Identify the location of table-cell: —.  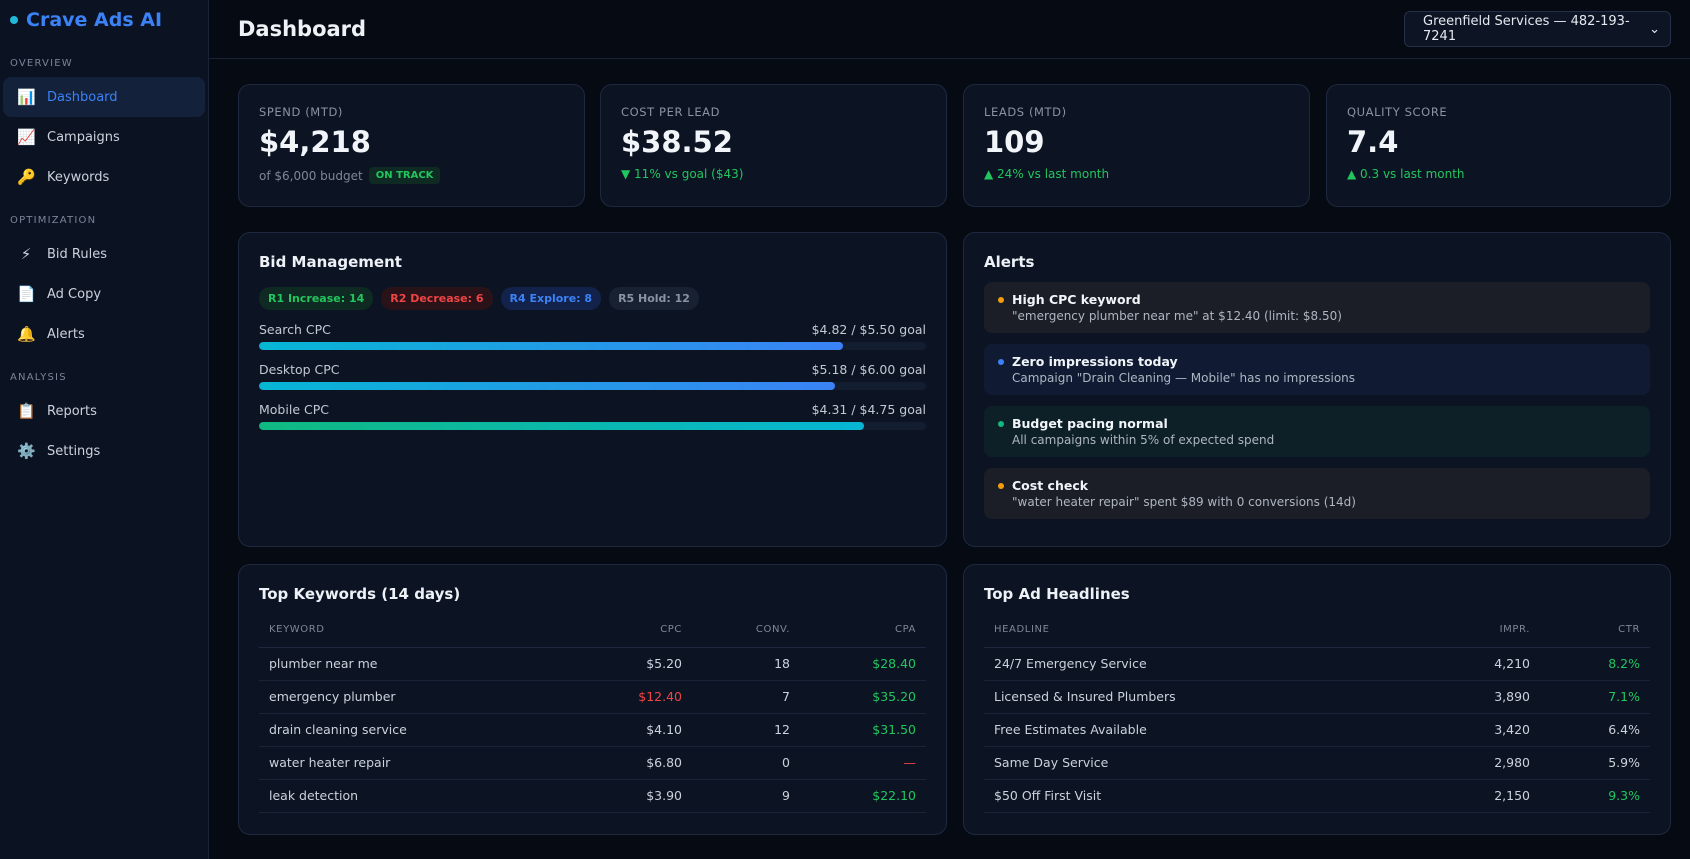
(863, 763).